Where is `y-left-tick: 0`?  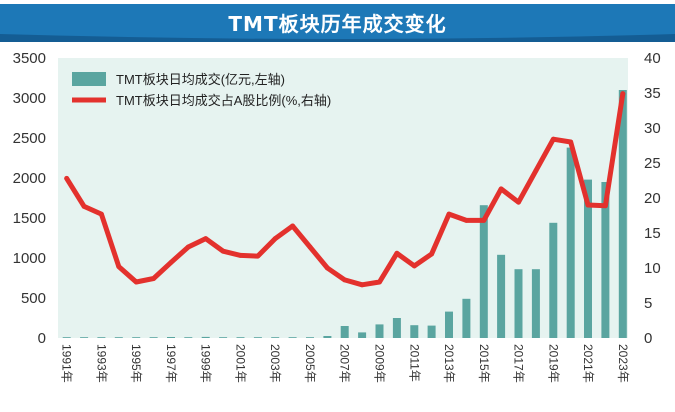 y-left-tick: 0 is located at coordinates (42, 338).